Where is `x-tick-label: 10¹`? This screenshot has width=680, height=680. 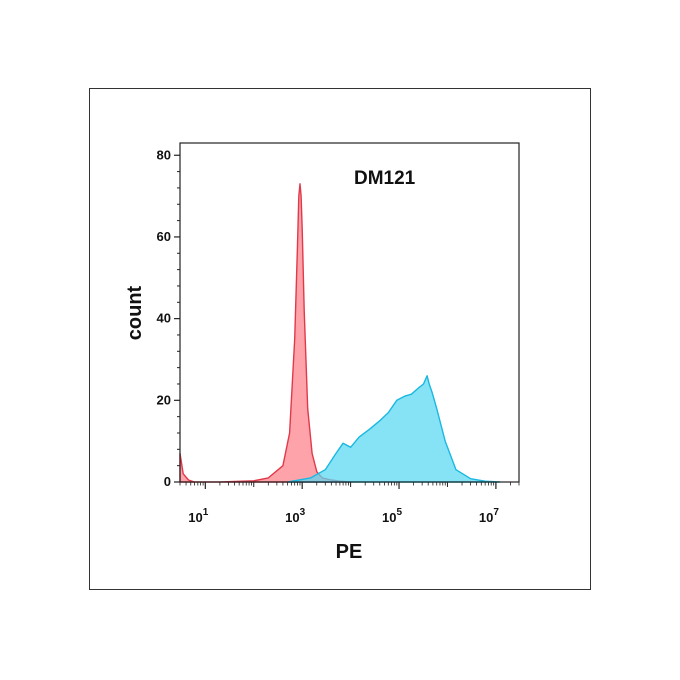
x-tick-label: 10¹ is located at coordinates (198, 516).